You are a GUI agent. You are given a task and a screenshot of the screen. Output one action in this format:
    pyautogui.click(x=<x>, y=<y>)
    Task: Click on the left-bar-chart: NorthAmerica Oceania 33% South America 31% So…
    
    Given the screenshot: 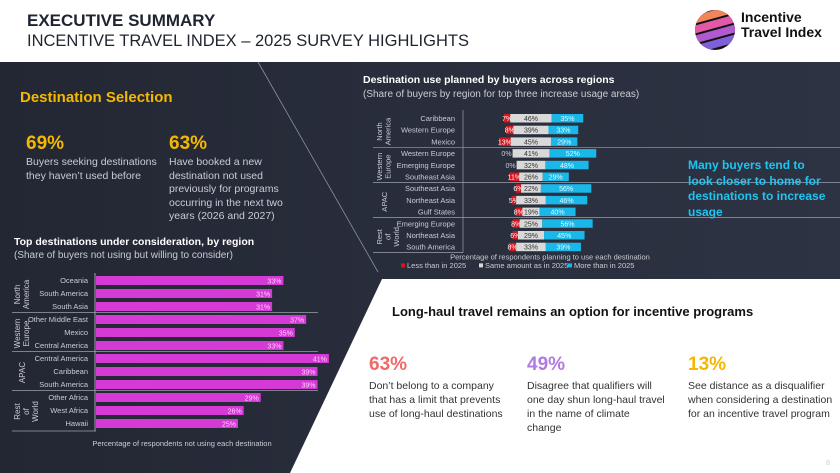 What is the action you would take?
    pyautogui.click(x=170, y=360)
    